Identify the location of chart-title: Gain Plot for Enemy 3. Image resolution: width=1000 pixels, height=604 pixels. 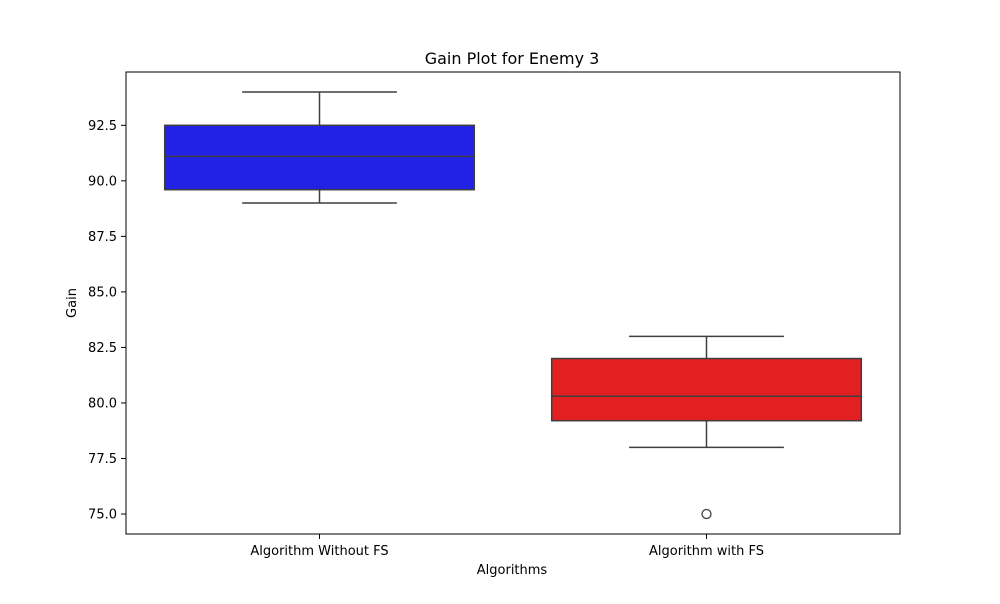
(512, 58).